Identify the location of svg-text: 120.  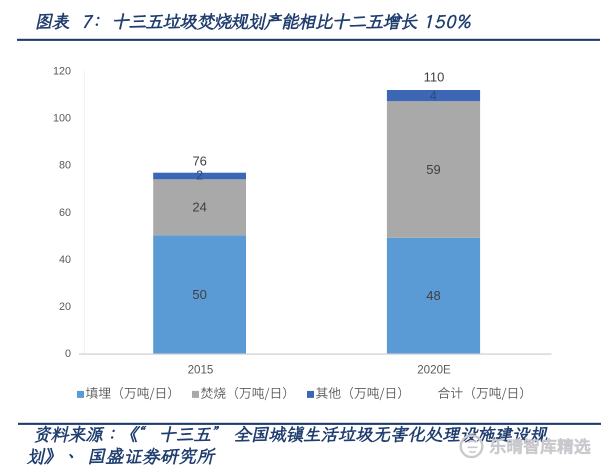
(62, 72).